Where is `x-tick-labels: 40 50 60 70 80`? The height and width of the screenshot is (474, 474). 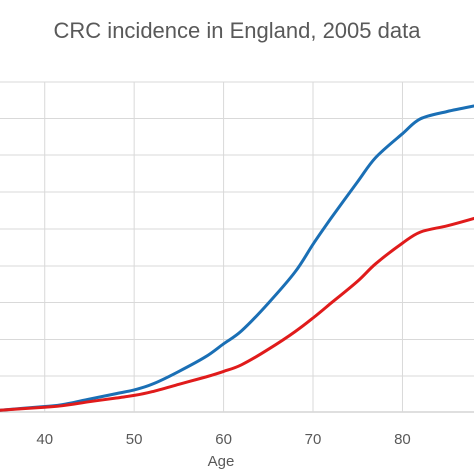
x-tick-labels: 40 50 60 70 80 is located at coordinates (223, 439).